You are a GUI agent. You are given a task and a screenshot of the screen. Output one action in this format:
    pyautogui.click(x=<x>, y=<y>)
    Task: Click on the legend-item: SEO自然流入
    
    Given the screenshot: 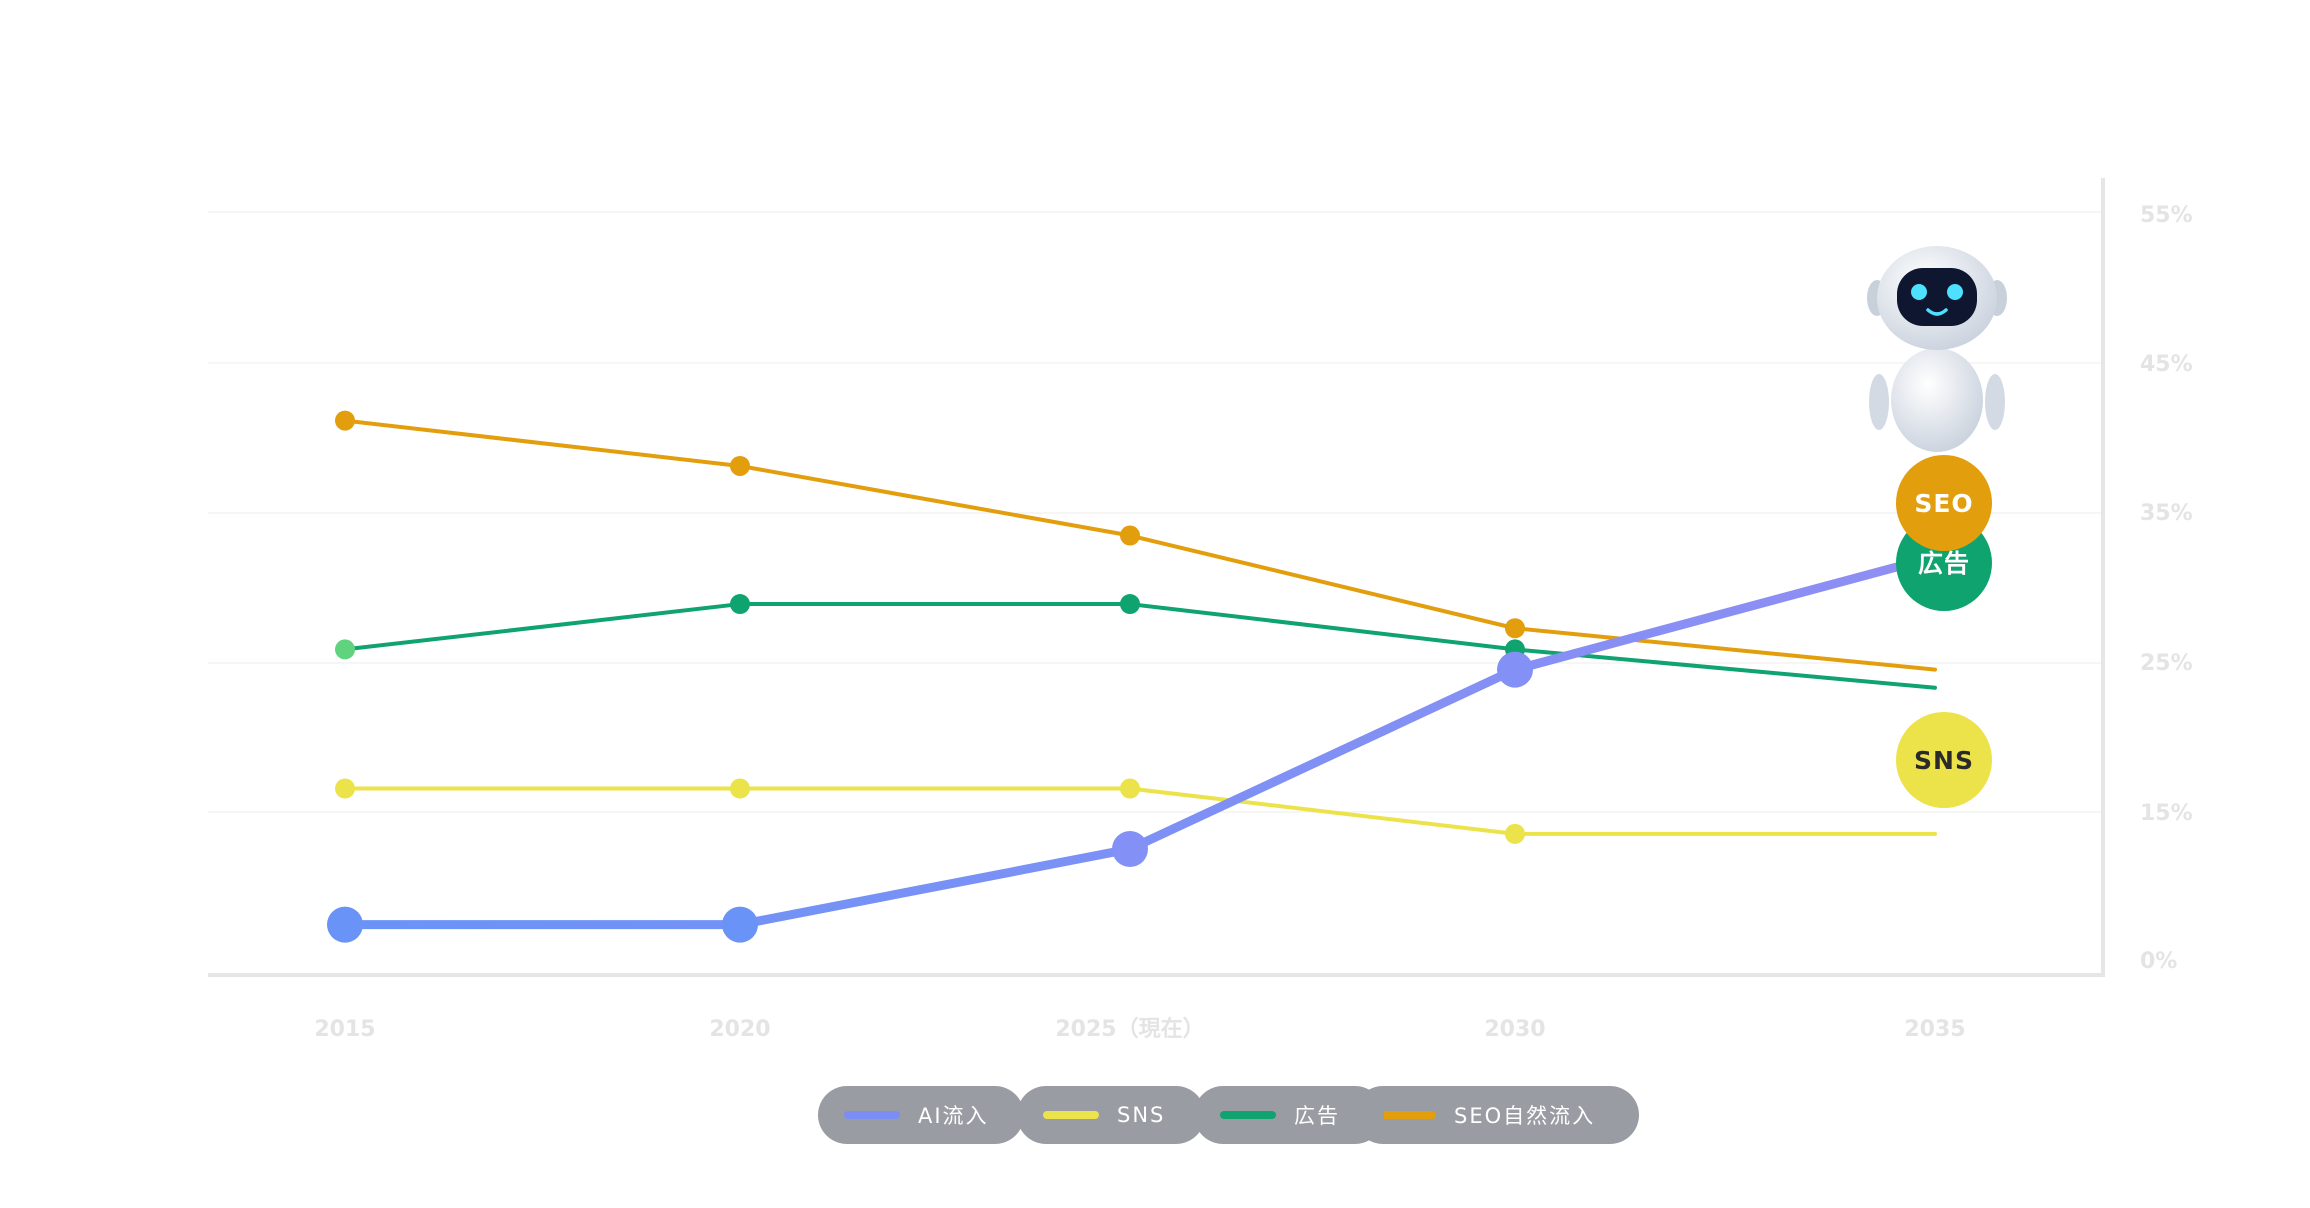 What is the action you would take?
    pyautogui.click(x=1496, y=1115)
    